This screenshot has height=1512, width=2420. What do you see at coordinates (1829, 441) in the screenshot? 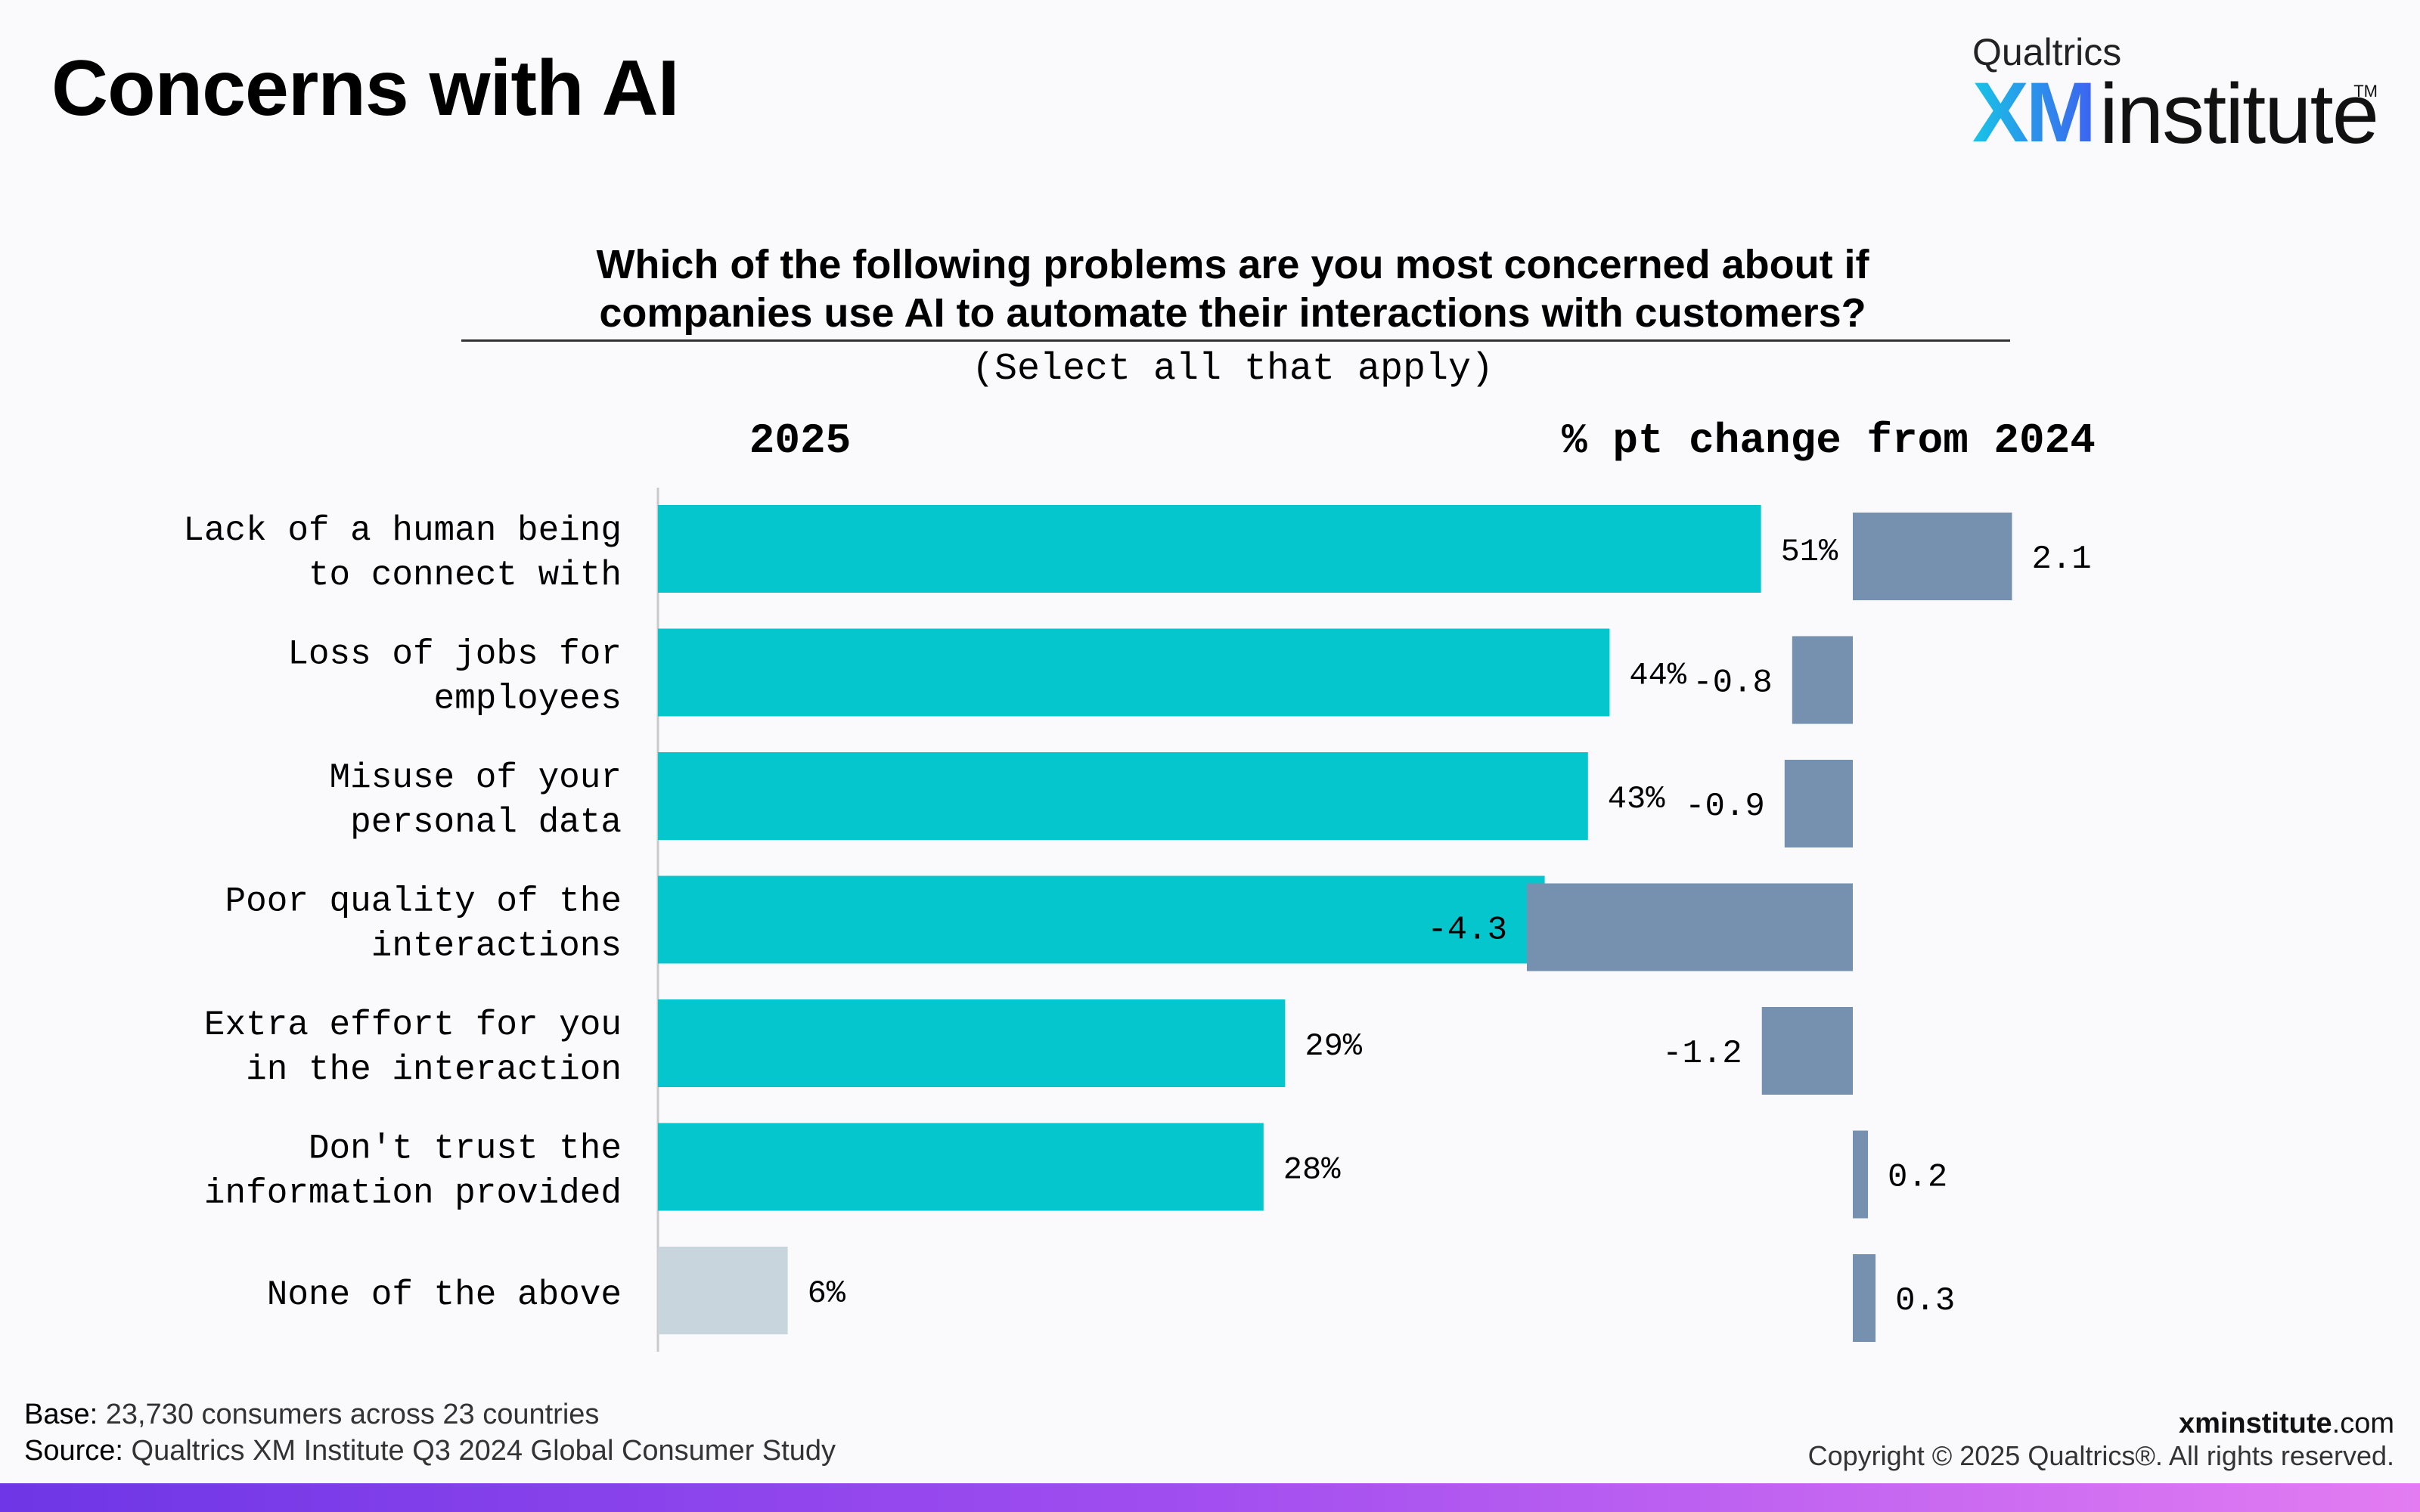
I see `right-chart-title: % pt change from 2024` at bounding box center [1829, 441].